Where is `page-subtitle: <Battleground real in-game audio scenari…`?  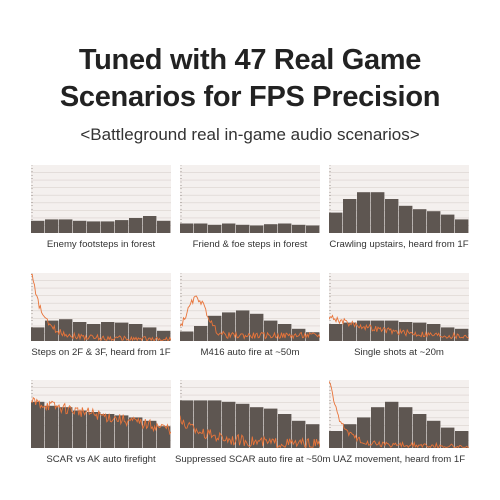 page-subtitle: <Battleground real in-game audio scenari… is located at coordinates (250, 134).